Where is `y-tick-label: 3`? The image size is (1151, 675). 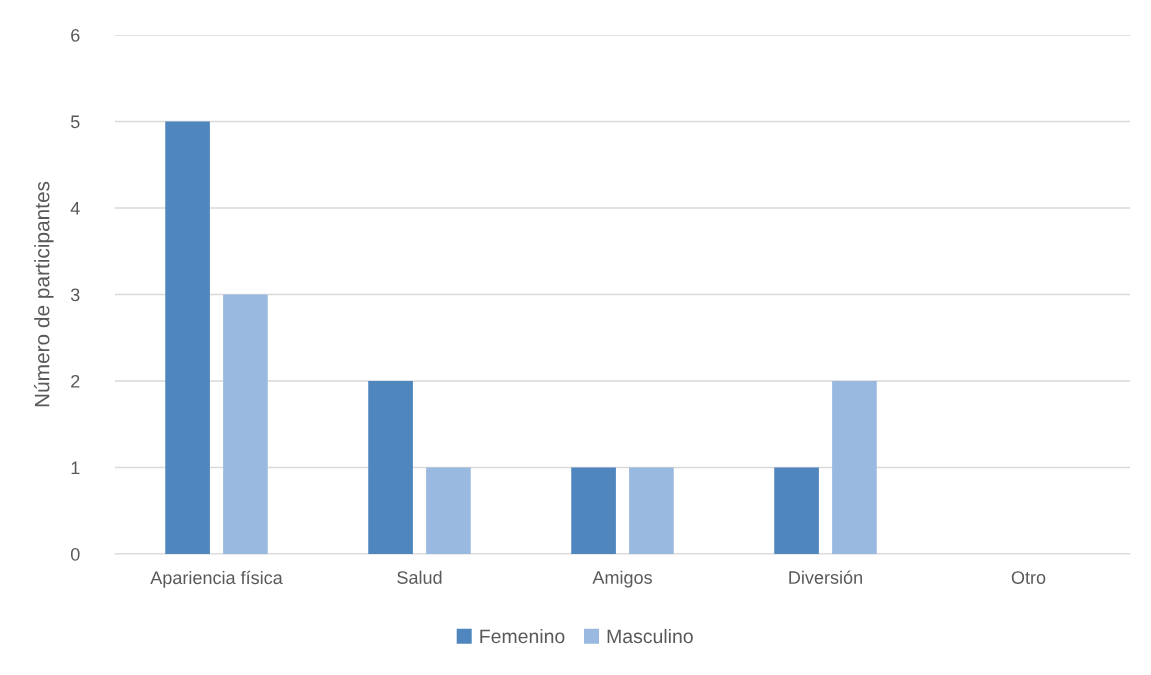
y-tick-label: 3 is located at coordinates (75, 295).